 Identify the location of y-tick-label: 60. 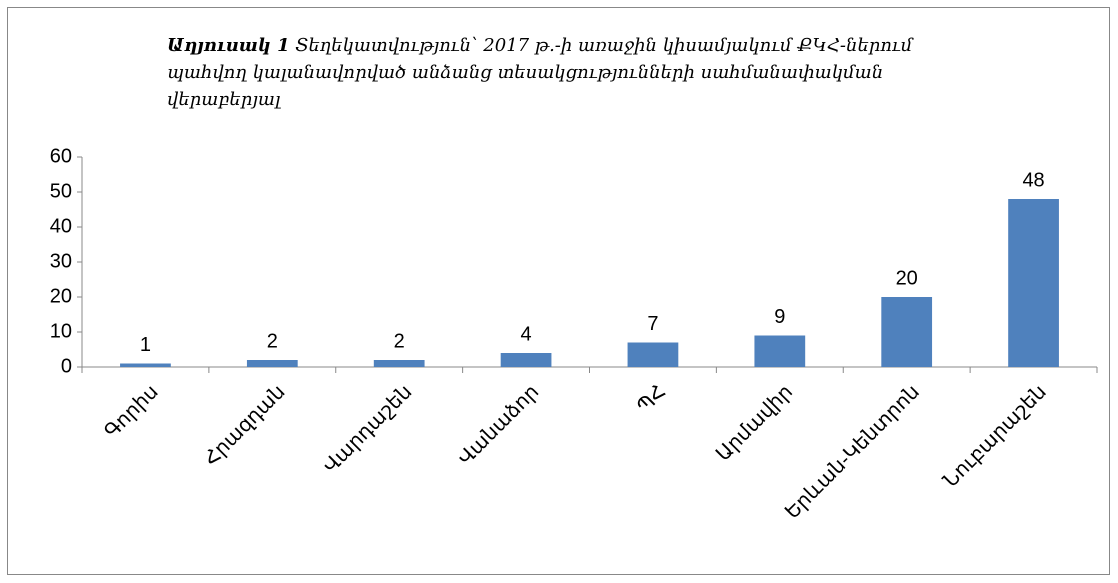
(61, 156).